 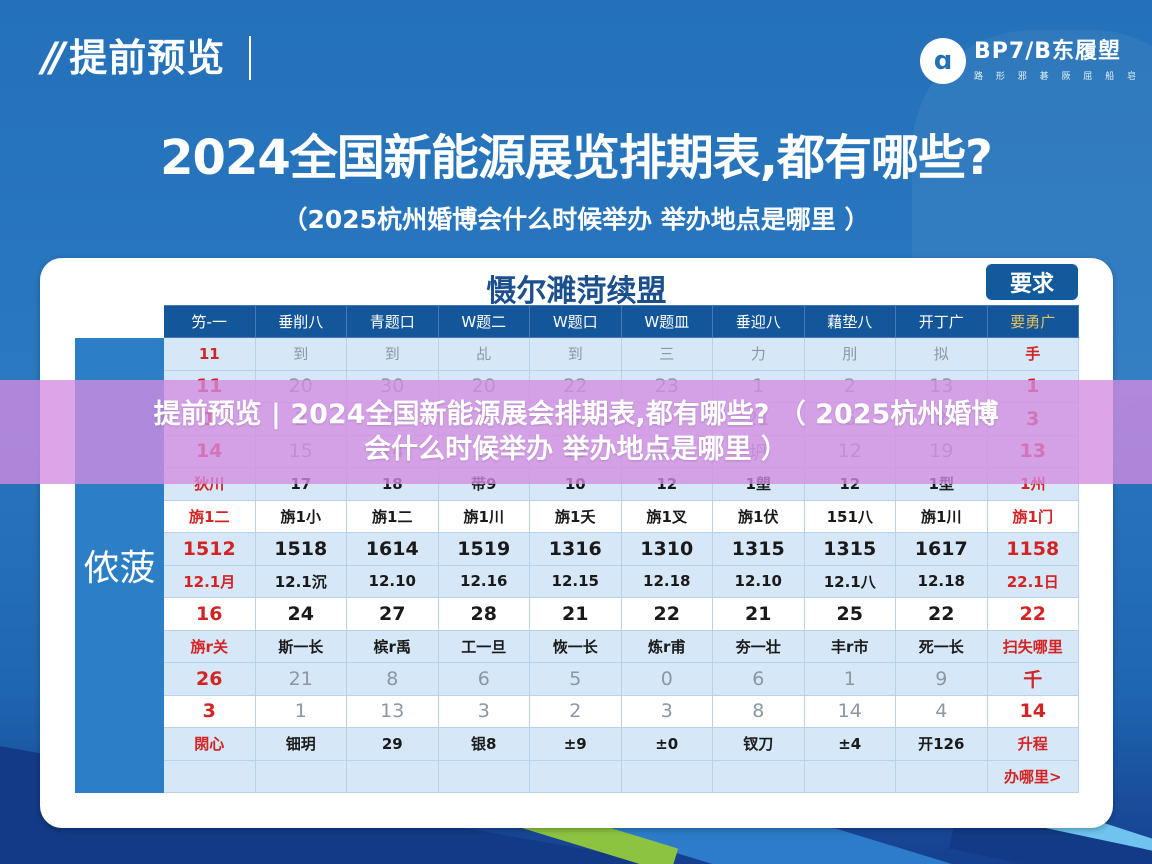 What do you see at coordinates (1058, 76) in the screenshot?
I see `partner-tagline: 路 形 邪 碁 厥 屈 船 皂` at bounding box center [1058, 76].